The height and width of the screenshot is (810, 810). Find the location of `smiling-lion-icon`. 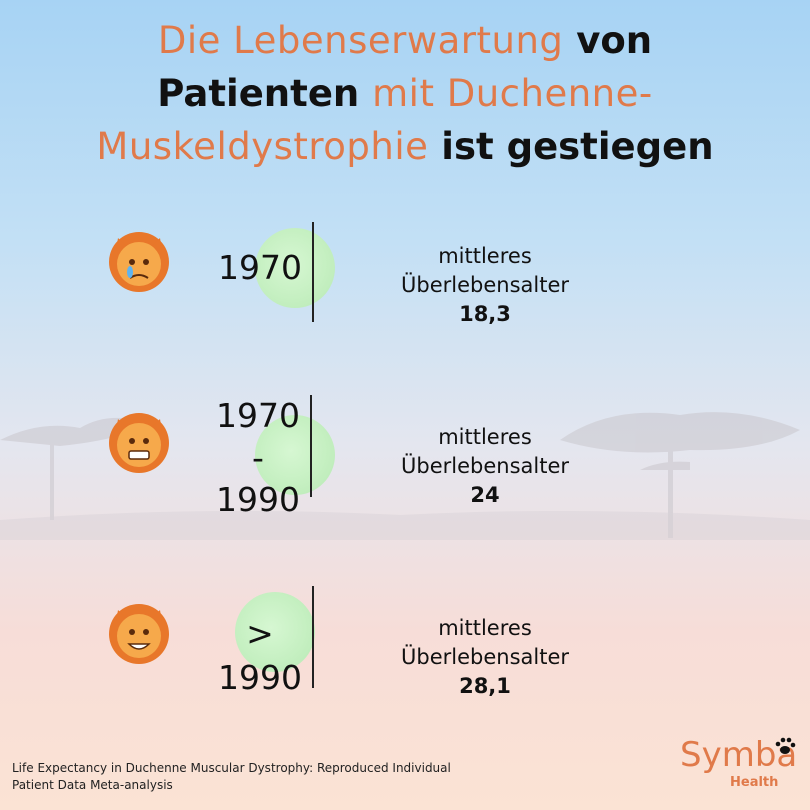

smiling-lion-icon is located at coordinates (139, 634).